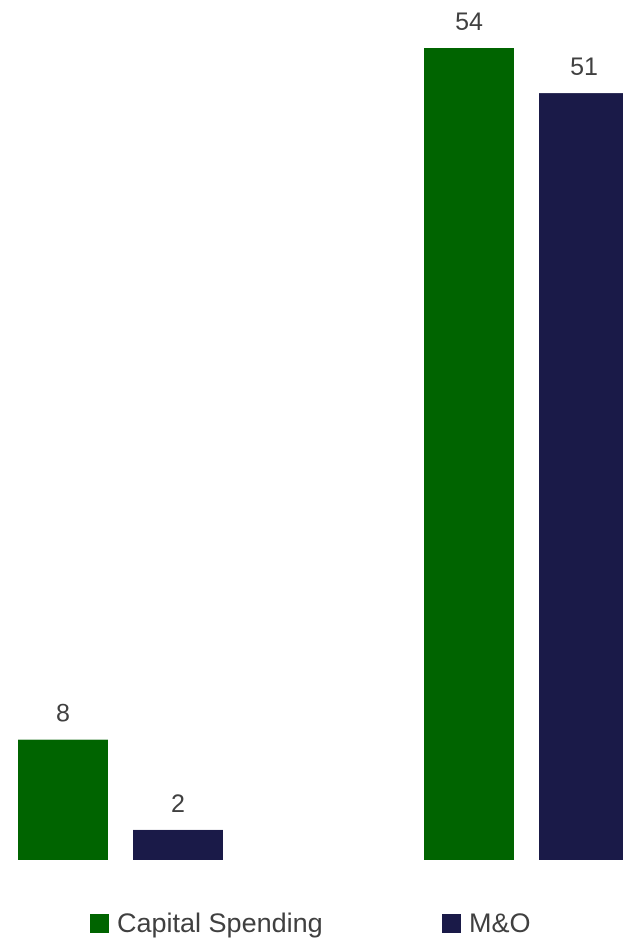 This screenshot has width=623, height=941. I want to click on value-label-capital-spending-2: 54, so click(469, 22).